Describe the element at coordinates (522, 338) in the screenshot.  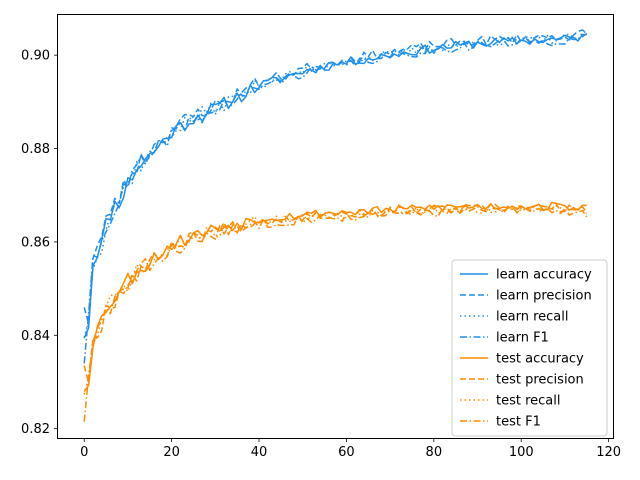
I see `legend-label: learn F1` at that location.